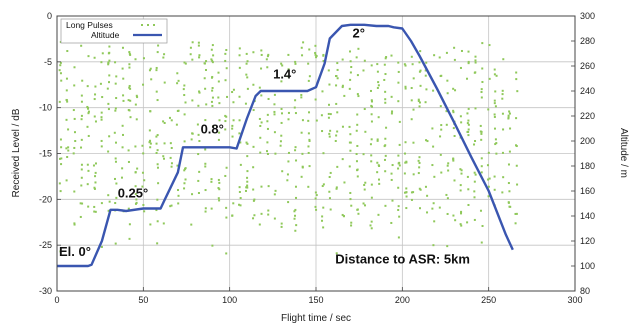  Describe the element at coordinates (45, 154) in the screenshot. I see `y-left-tick-label: -15` at that location.